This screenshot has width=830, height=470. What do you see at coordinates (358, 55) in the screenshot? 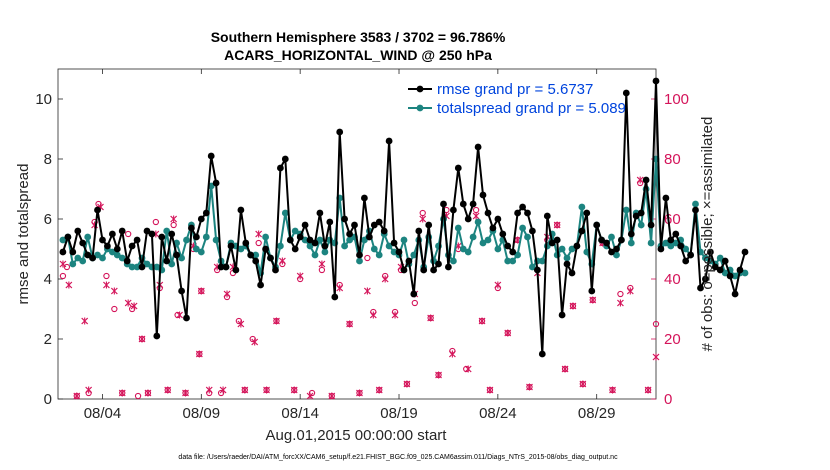
I see `chart-title-line2: ACARS_HORIZONTAL_WIND @ 250 hPa` at bounding box center [358, 55].